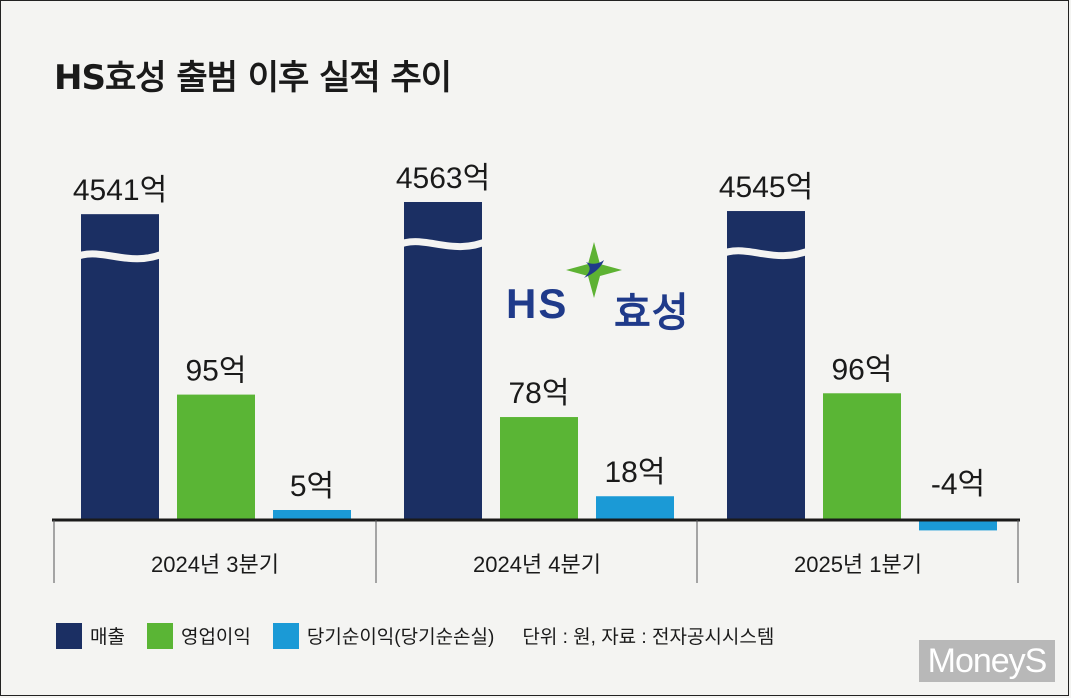 The width and height of the screenshot is (1071, 698). I want to click on legend-item-sales: 매출, so click(90, 635).